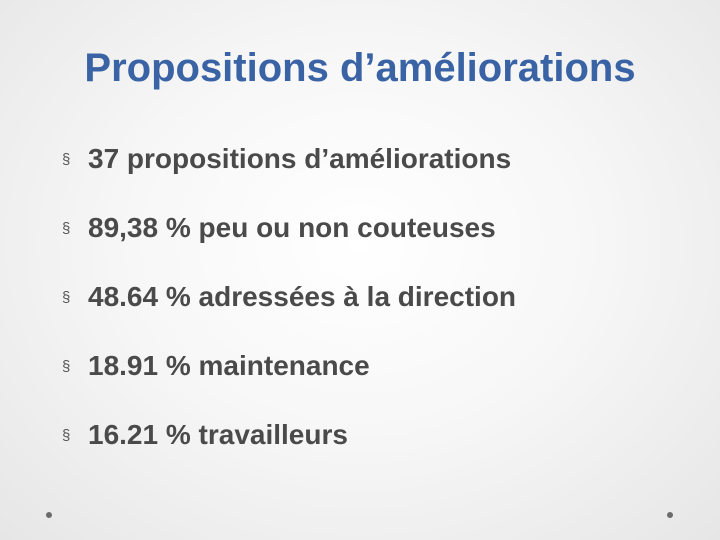 Image resolution: width=720 pixels, height=540 pixels. I want to click on decorative-dot-left, so click(49, 515).